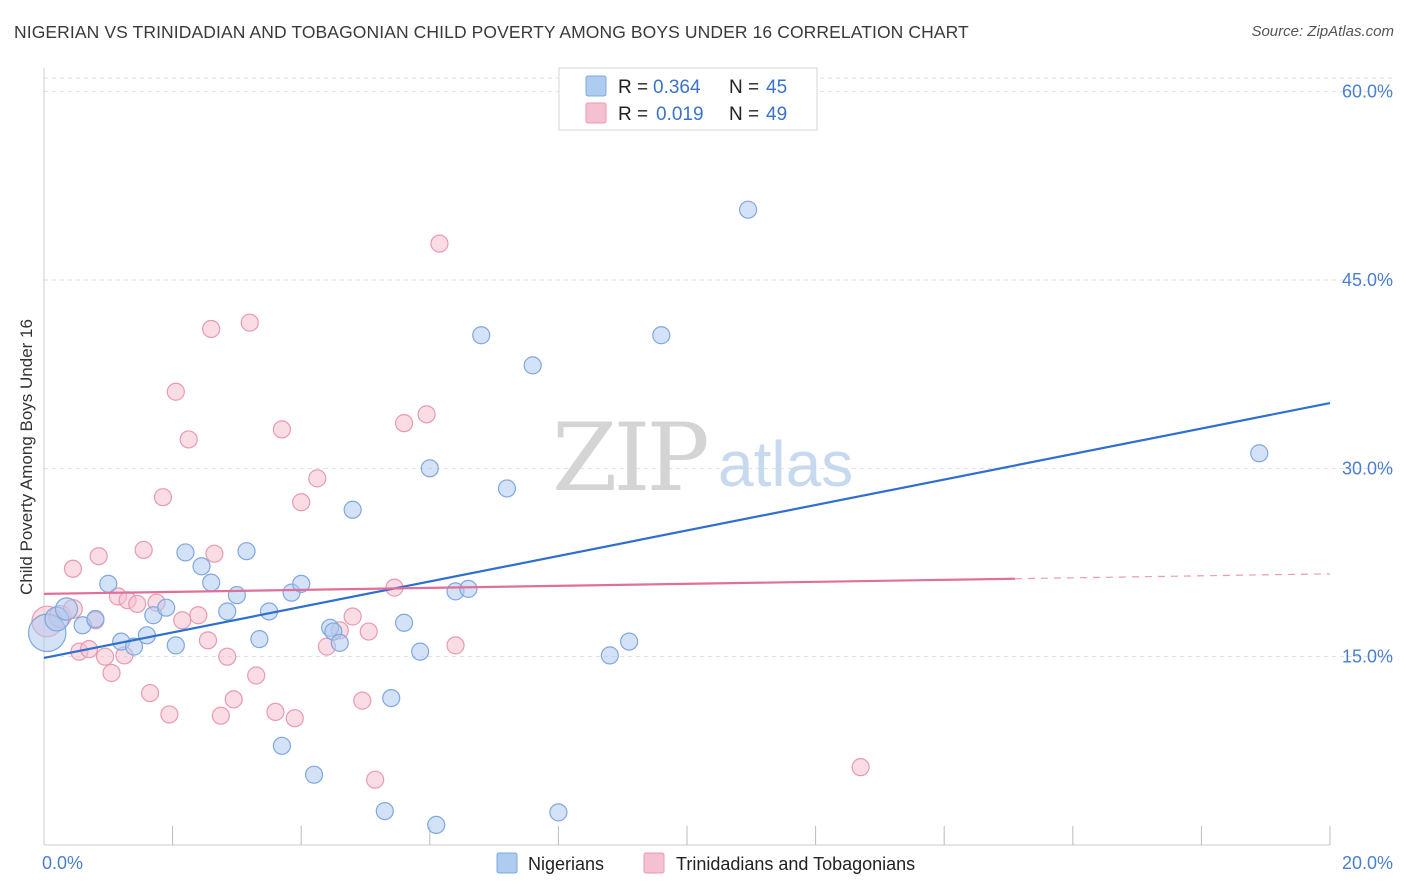  I want to click on source-credit: Source: ZipAtlas.com, so click(1322, 31).